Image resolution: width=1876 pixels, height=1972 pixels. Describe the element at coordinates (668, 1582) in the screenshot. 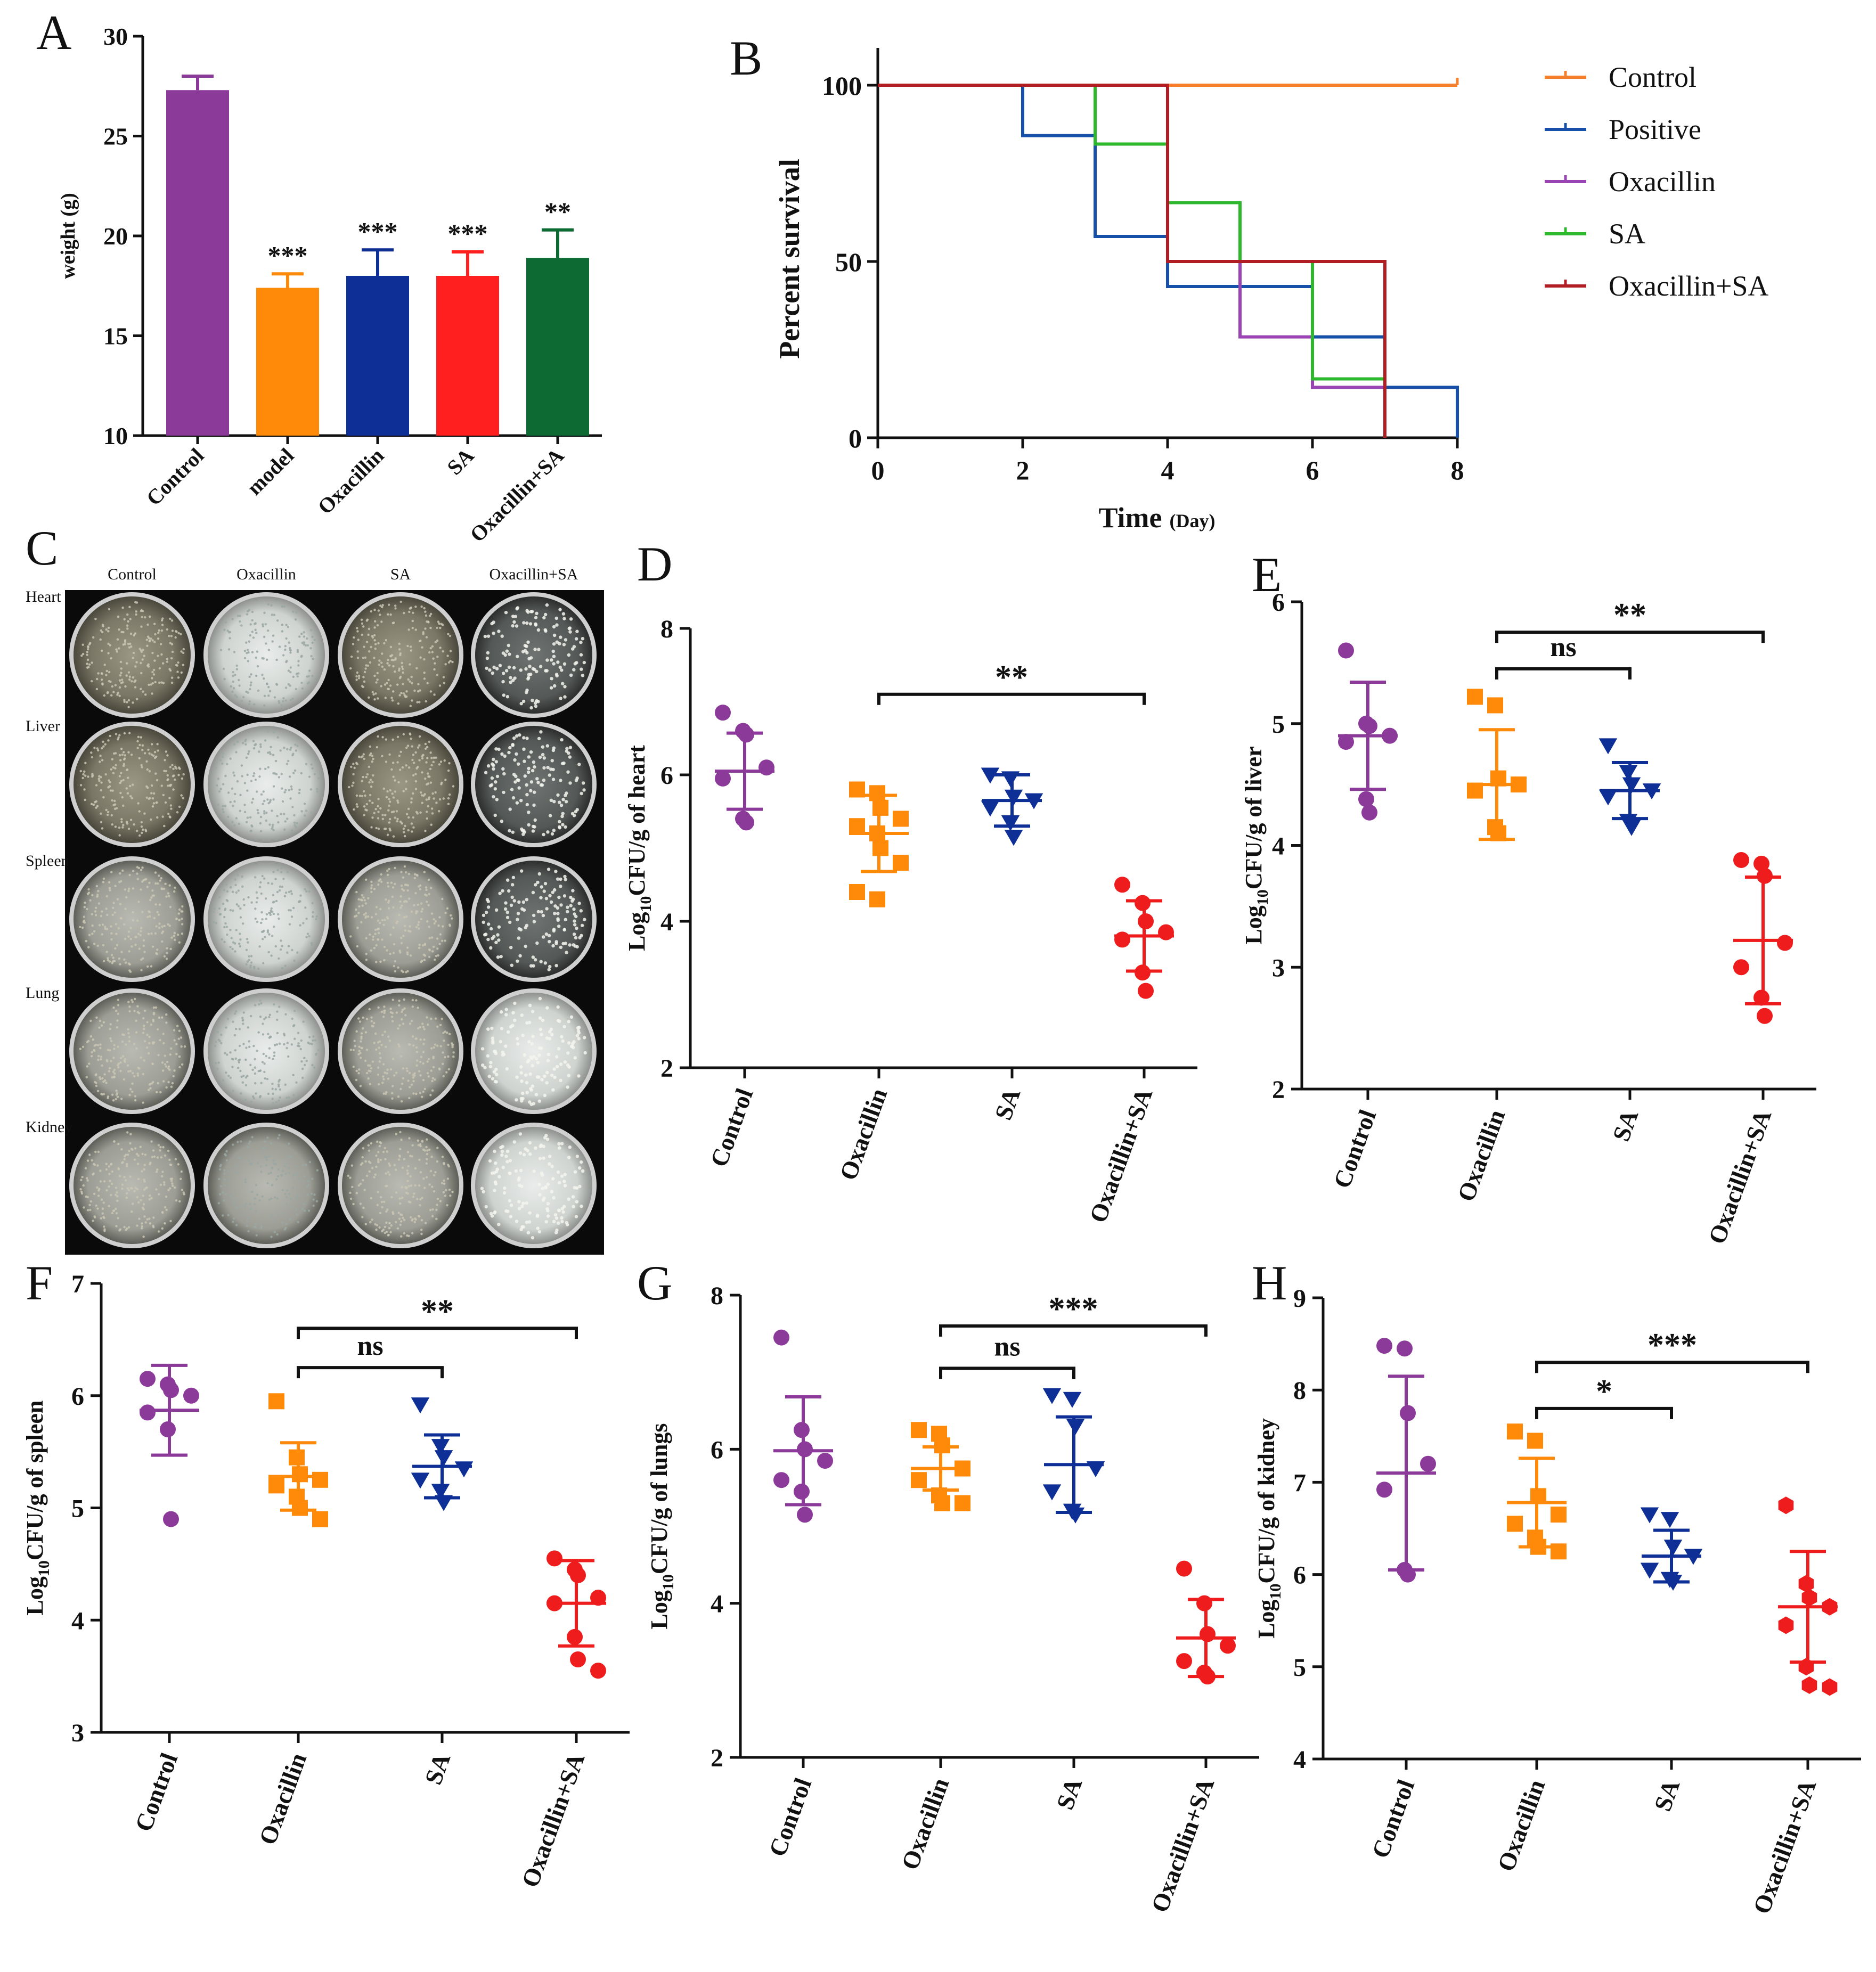

I see `y-axis-title-sub: 10` at that location.